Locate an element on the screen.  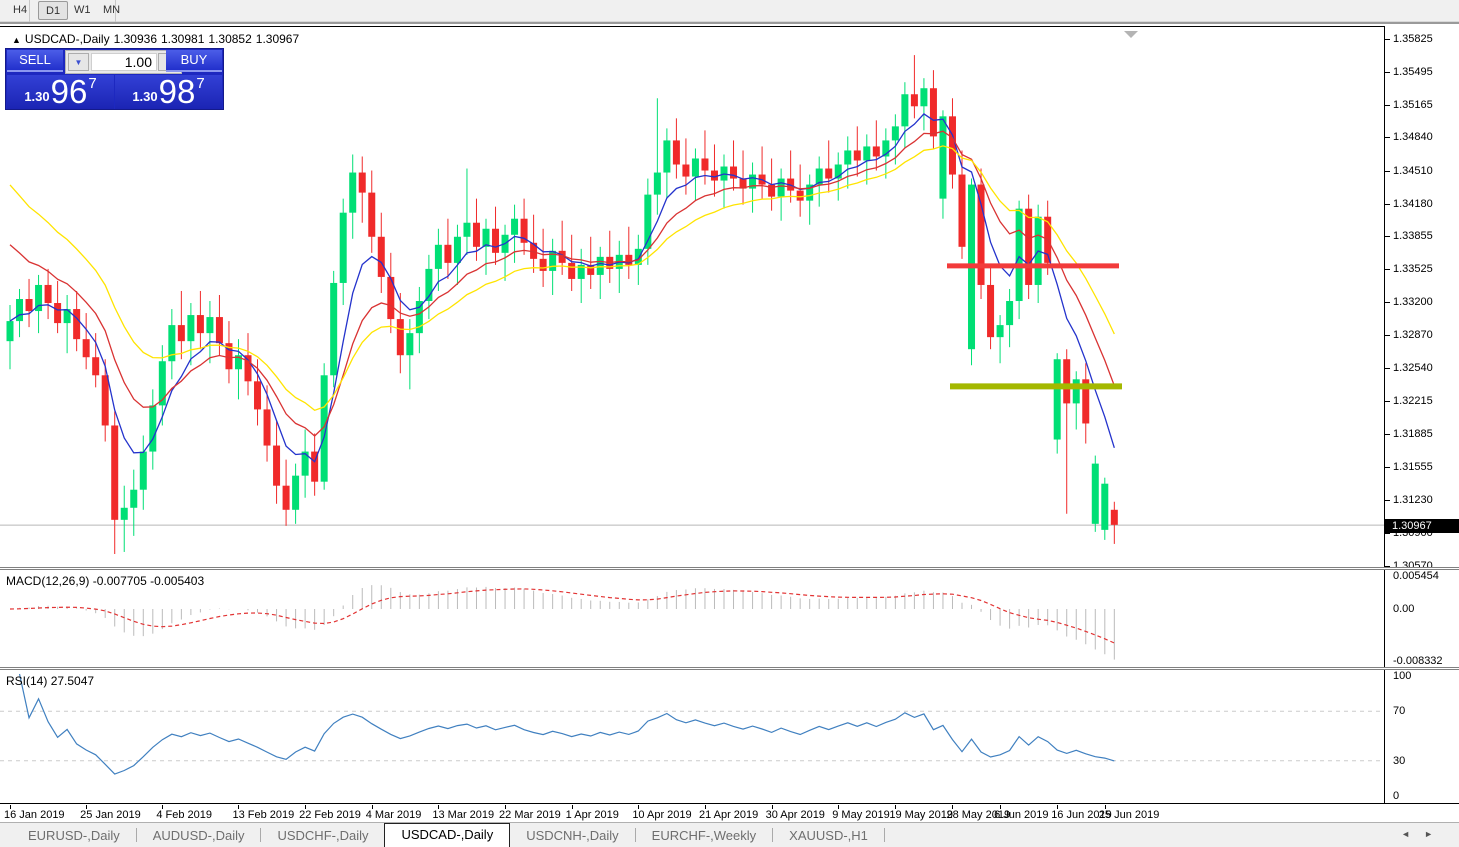
tab-usdchf: USDCHF-,Daily is located at coordinates (323, 835).